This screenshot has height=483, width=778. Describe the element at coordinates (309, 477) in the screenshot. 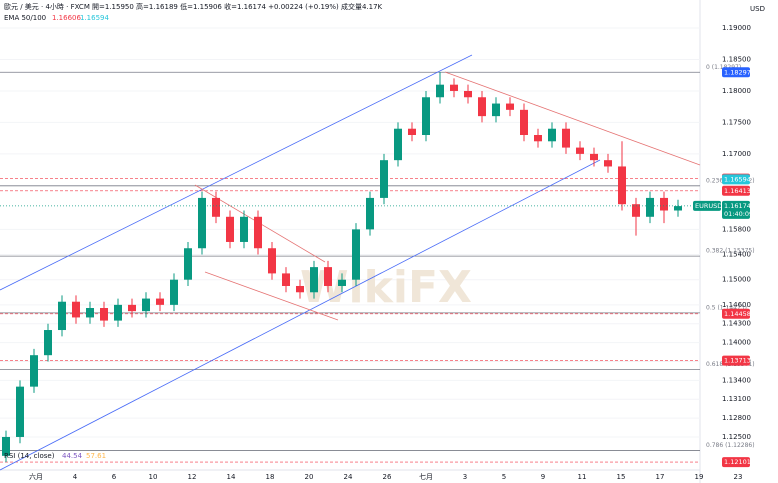

I see `x-tick-label: 20` at that location.